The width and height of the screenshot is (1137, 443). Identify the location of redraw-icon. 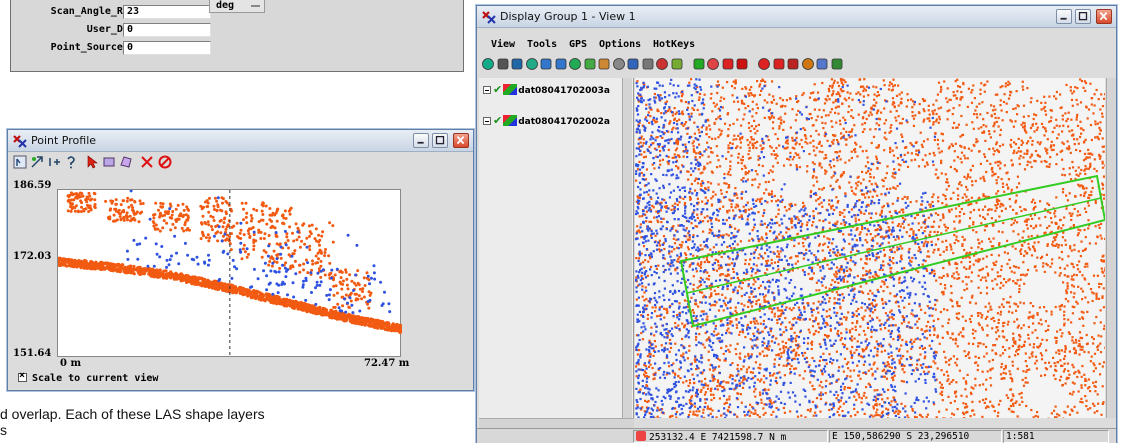
(488, 64).